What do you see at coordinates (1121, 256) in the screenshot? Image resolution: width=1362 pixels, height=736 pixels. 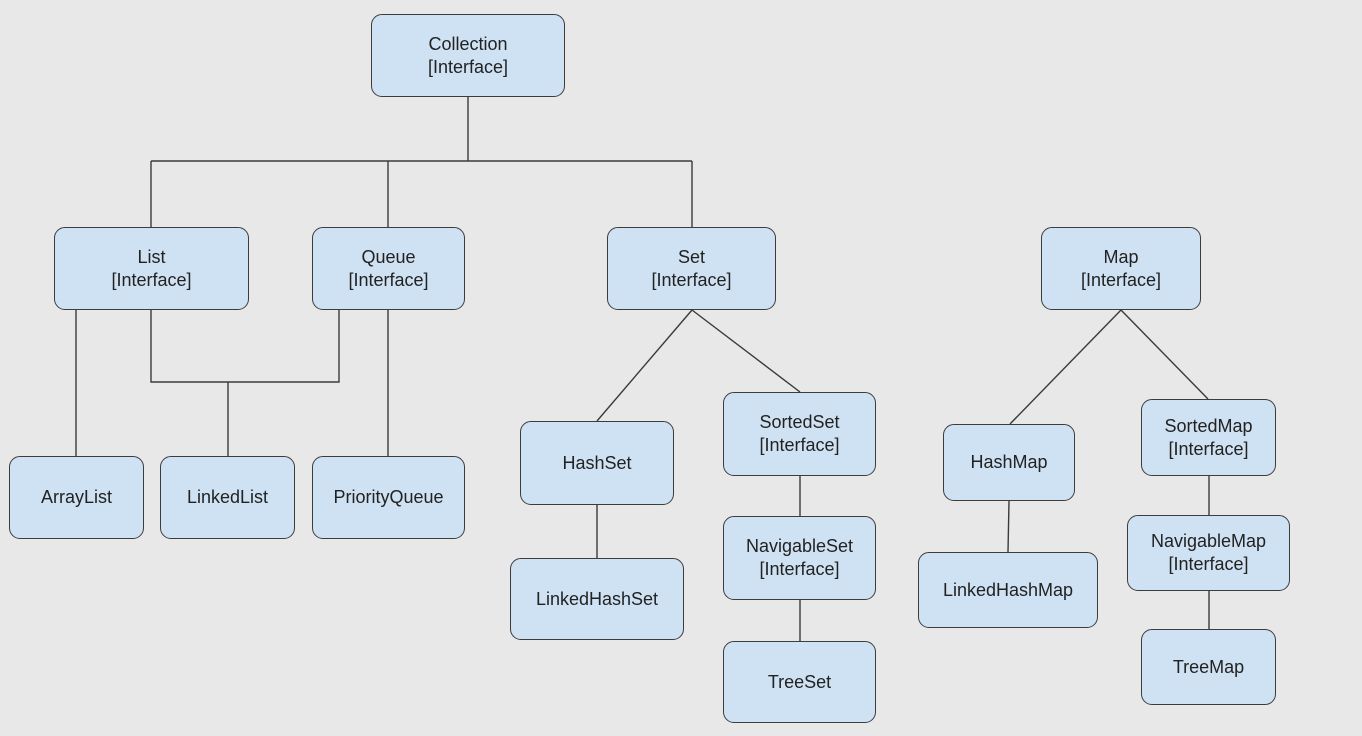 I see `node-map-name: Map` at bounding box center [1121, 256].